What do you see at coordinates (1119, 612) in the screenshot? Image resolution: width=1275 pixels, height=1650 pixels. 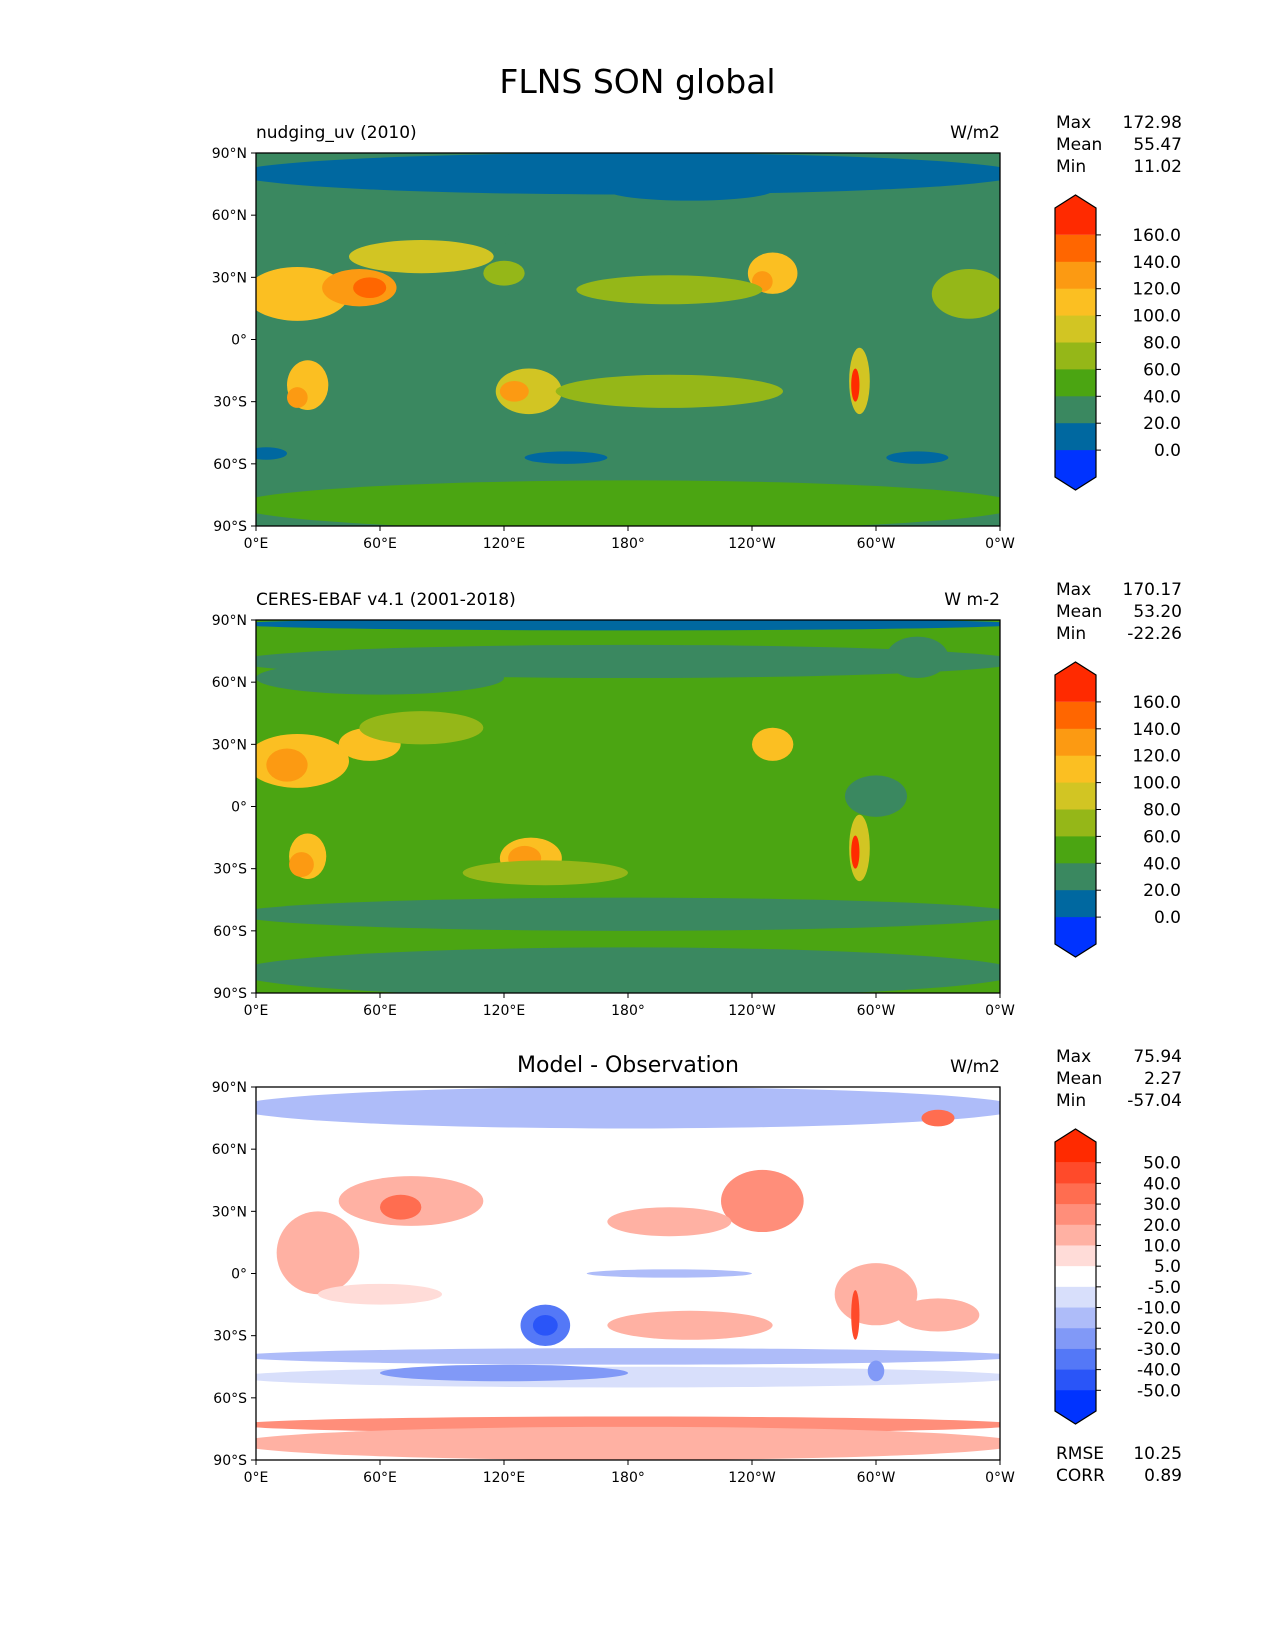 I see `stat-mean: Mean 53.20` at bounding box center [1119, 612].